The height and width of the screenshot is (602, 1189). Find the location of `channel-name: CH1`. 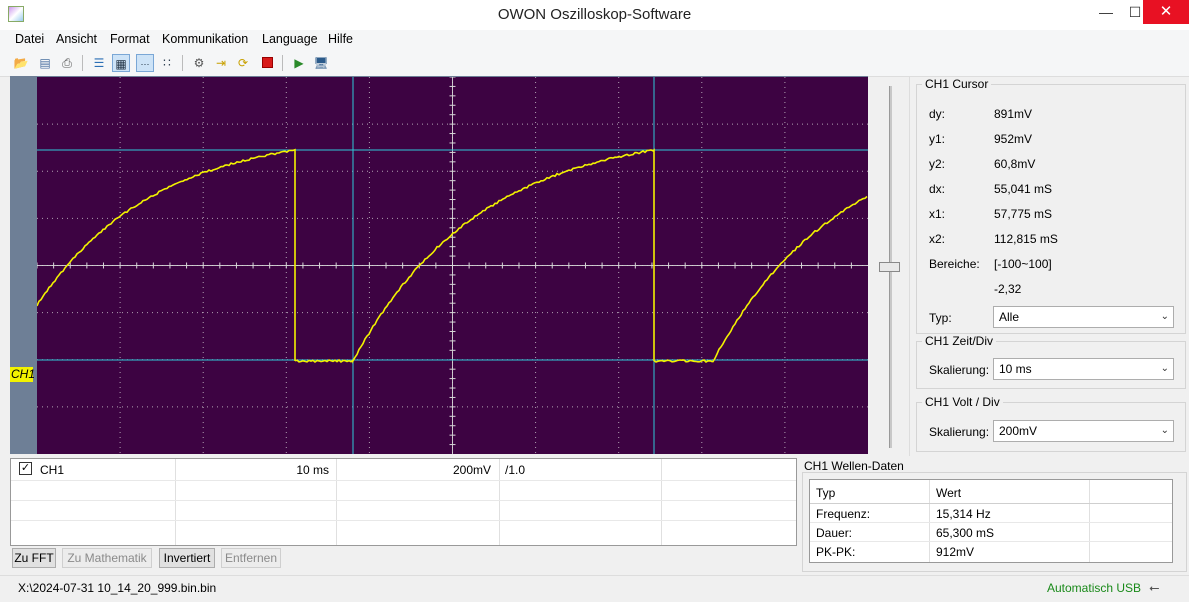

channel-name: CH1 is located at coordinates (52, 470).